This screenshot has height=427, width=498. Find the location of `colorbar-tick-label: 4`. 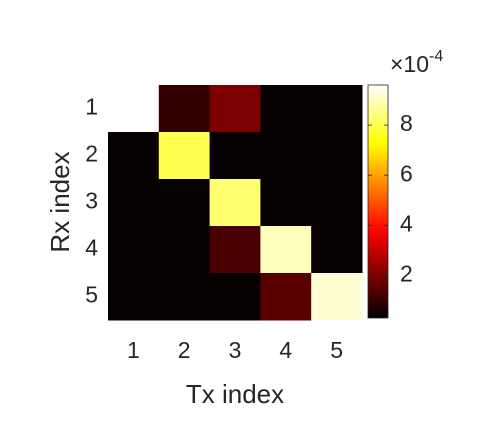

colorbar-tick-label: 4 is located at coordinates (406, 223).